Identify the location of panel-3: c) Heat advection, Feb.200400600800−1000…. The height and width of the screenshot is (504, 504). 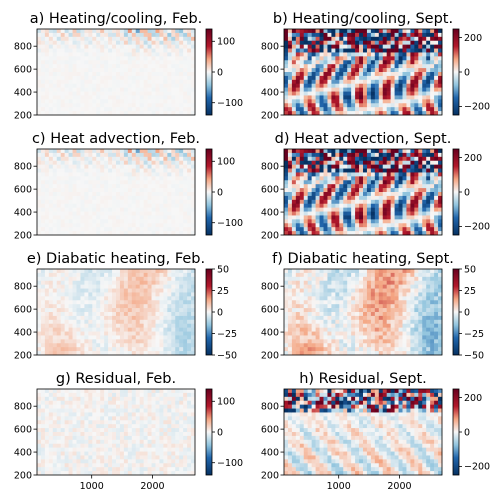
(128, 186).